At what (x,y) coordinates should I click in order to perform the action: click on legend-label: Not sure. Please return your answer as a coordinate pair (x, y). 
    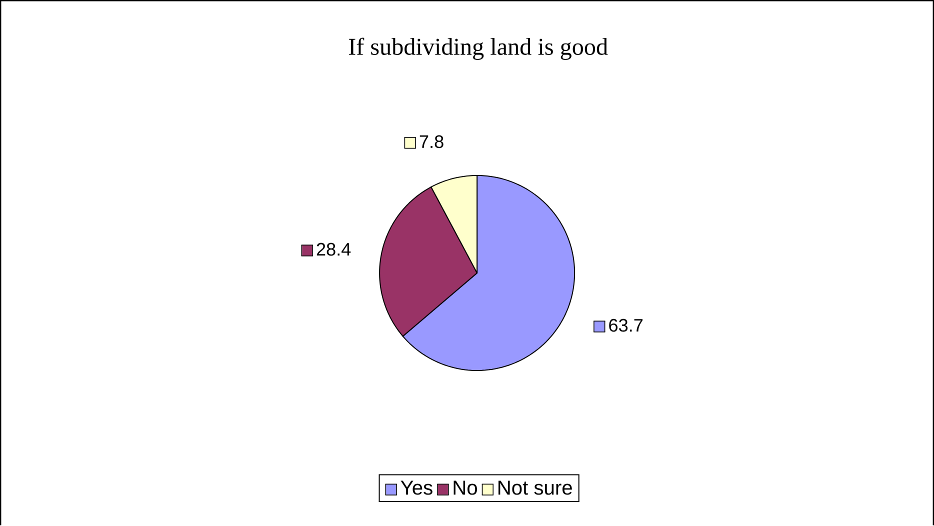
    Looking at the image, I should click on (535, 487).